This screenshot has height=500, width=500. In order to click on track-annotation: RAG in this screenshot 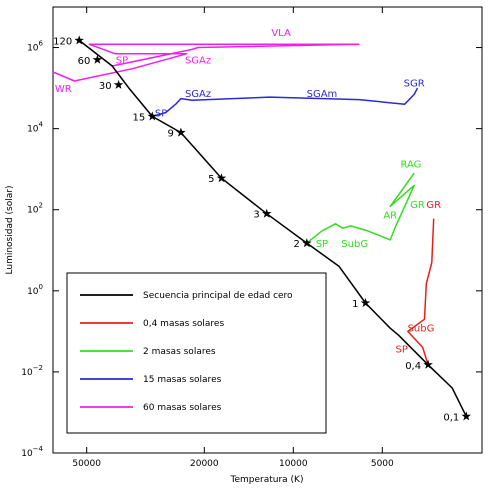, I will do `click(410, 165)`.